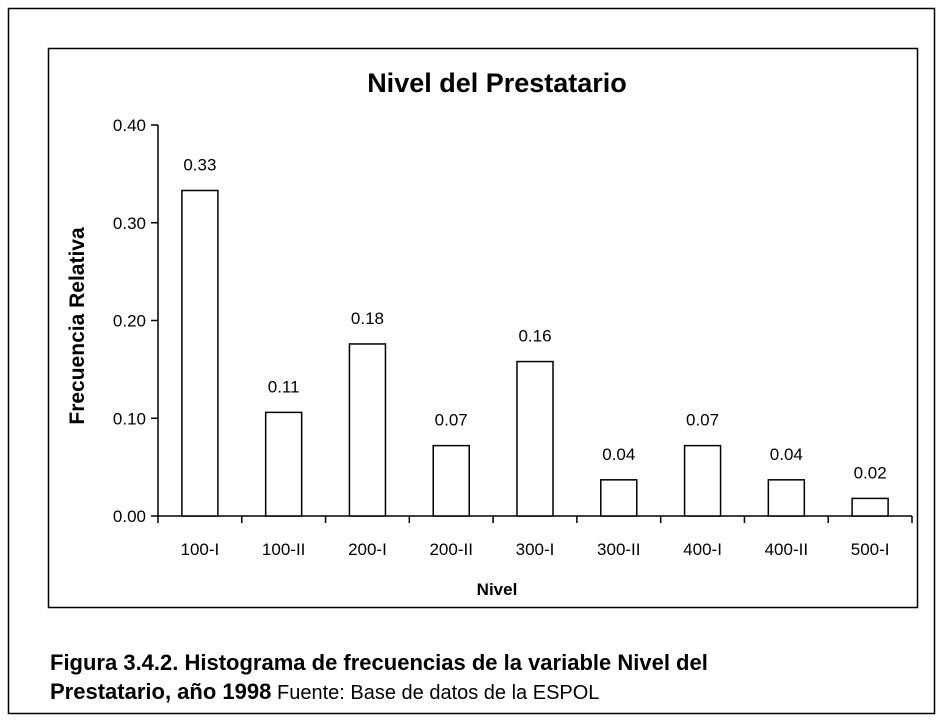  Describe the element at coordinates (786, 549) in the screenshot. I see `x-tick-label: 400-II` at that location.